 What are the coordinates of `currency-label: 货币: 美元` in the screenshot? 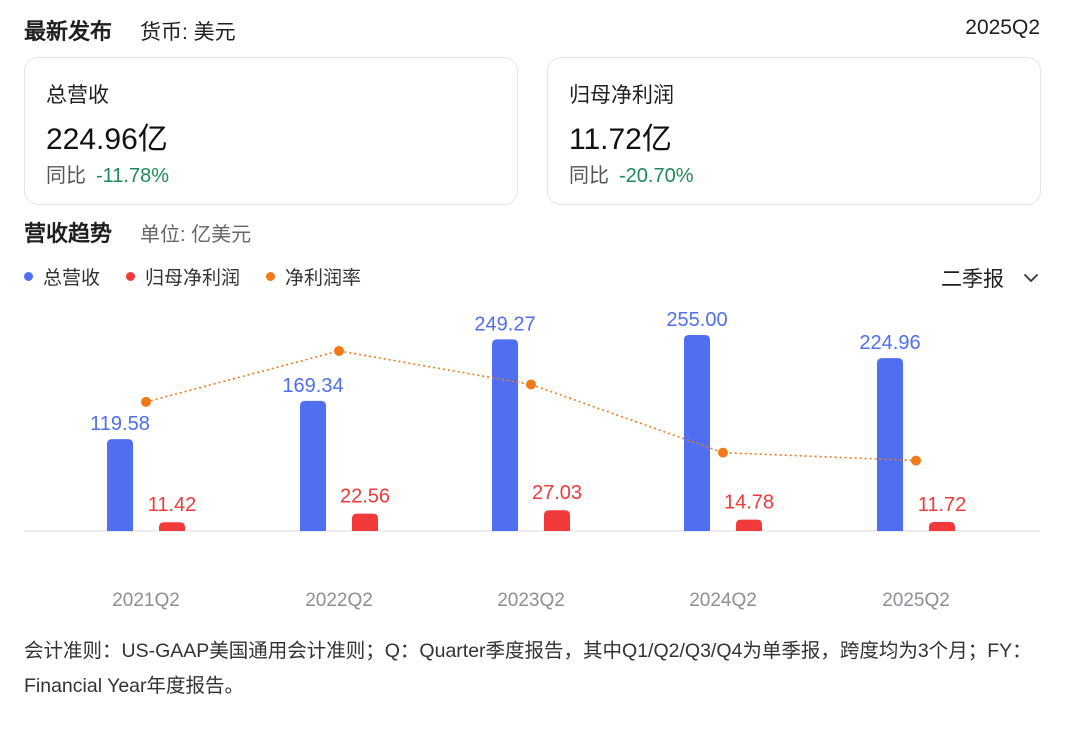 It's located at (188, 32).